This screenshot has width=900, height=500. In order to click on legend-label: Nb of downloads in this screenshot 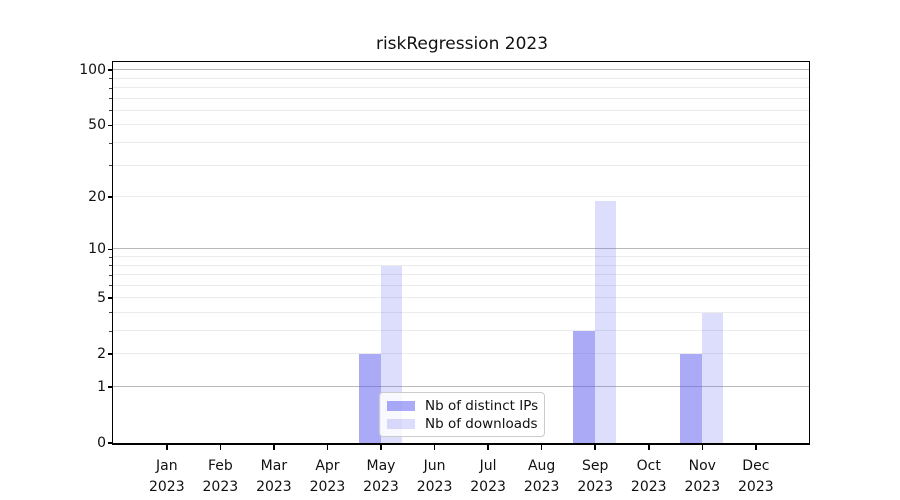, I will do `click(481, 423)`.